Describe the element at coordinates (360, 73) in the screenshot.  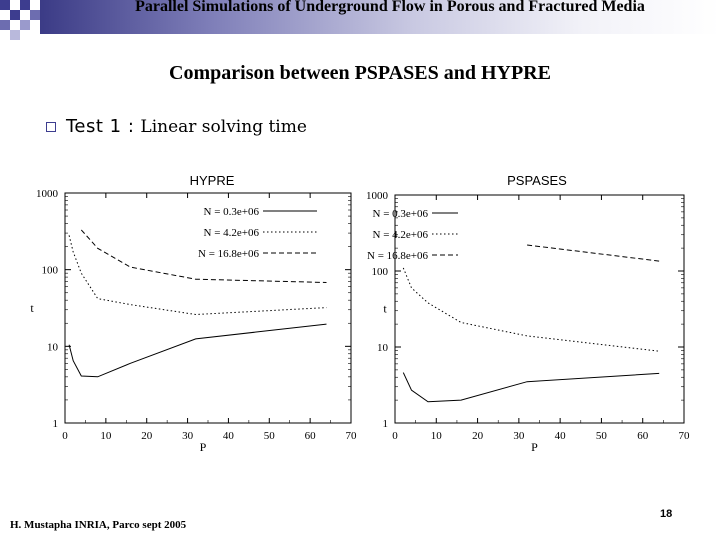
I see `slide-subtitle: Comparison between PSPASES and HYPRE` at that location.